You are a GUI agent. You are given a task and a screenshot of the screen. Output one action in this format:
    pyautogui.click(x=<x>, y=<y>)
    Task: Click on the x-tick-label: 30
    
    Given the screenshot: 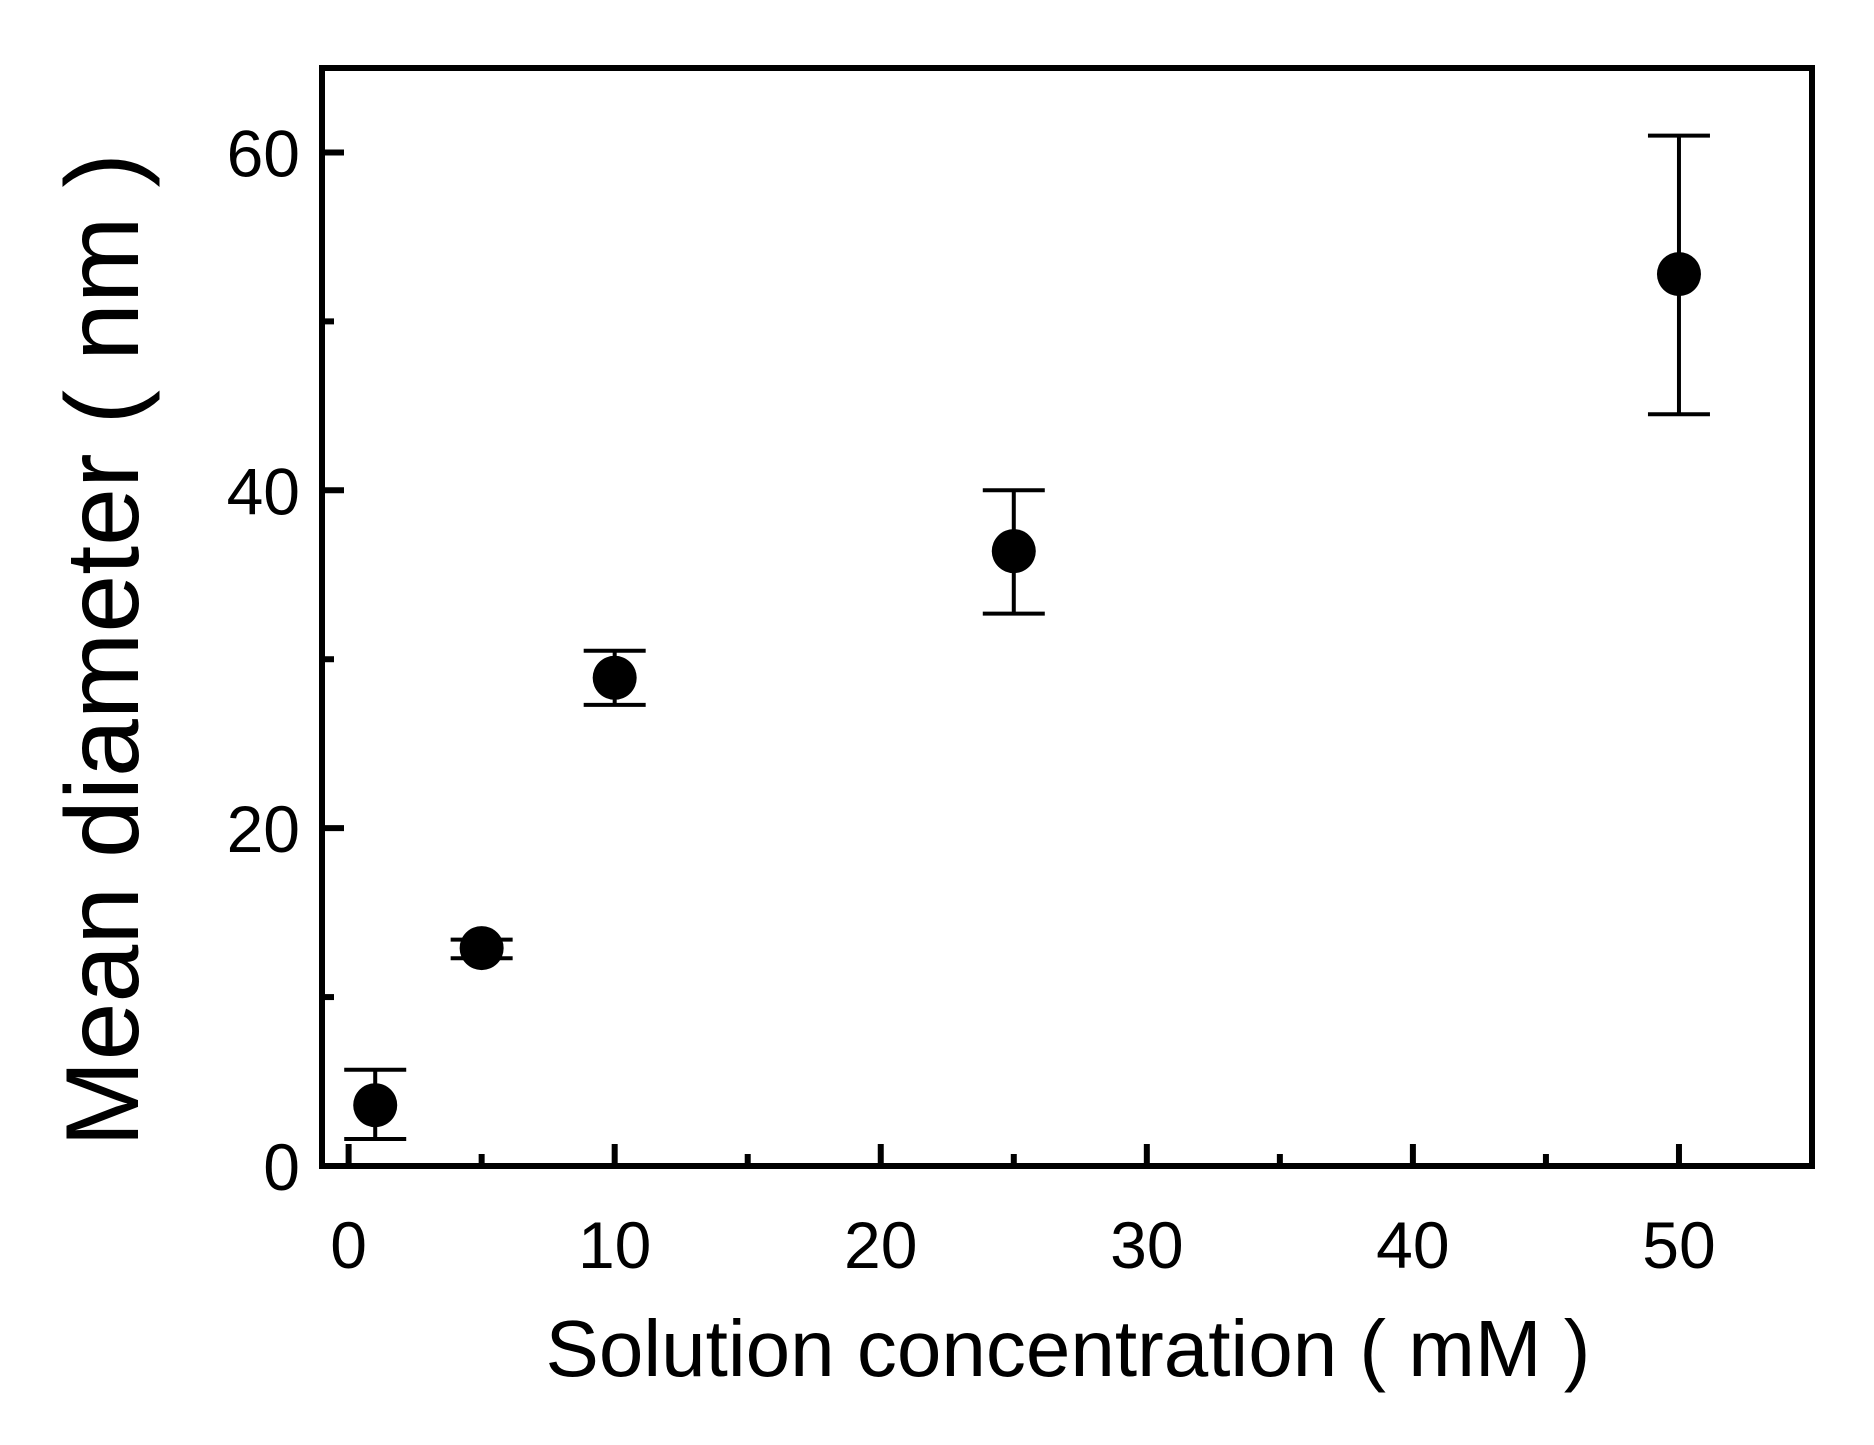 What is the action you would take?
    pyautogui.click(x=1146, y=1245)
    